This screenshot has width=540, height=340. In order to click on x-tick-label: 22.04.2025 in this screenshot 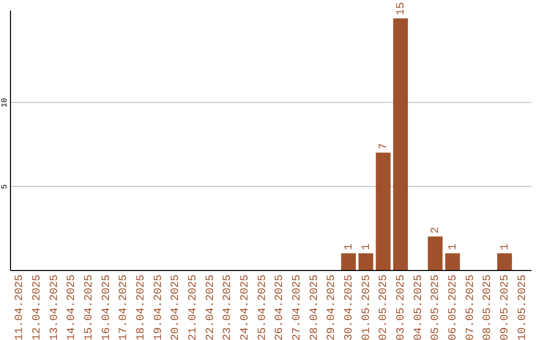, I will do `click(210, 307)`.